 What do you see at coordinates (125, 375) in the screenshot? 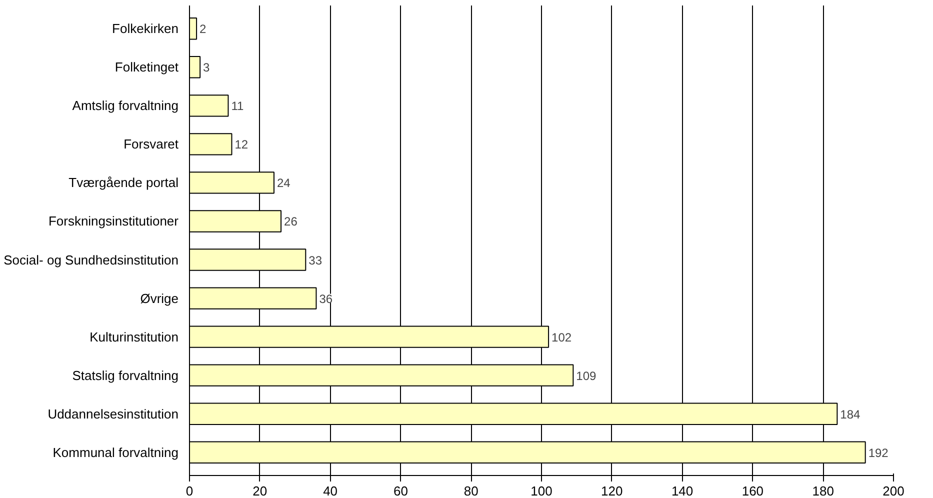
I see `y-tick-label: Statslig forvaltning` at bounding box center [125, 375].